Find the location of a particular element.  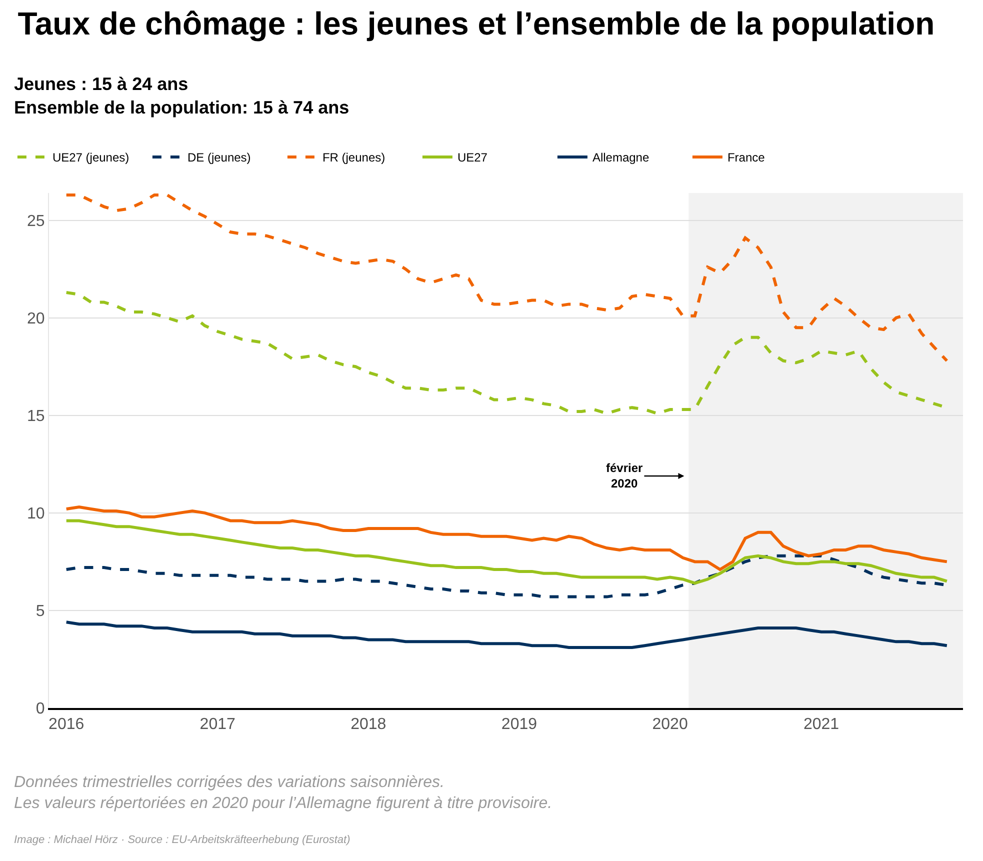

legend-label: UE27 is located at coordinates (472, 157).